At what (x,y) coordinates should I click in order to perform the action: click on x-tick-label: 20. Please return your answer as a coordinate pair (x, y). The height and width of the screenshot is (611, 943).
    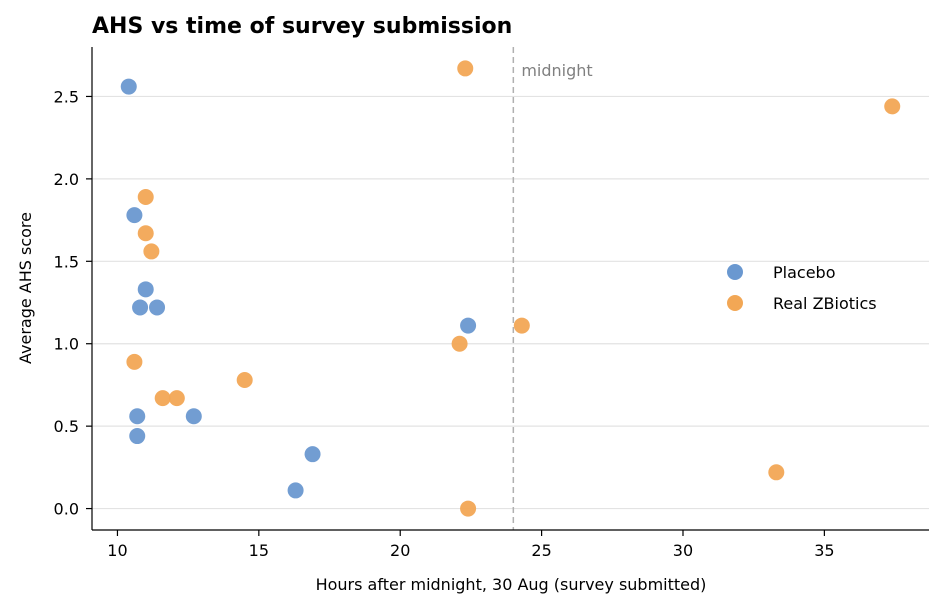
    Looking at the image, I should click on (400, 550).